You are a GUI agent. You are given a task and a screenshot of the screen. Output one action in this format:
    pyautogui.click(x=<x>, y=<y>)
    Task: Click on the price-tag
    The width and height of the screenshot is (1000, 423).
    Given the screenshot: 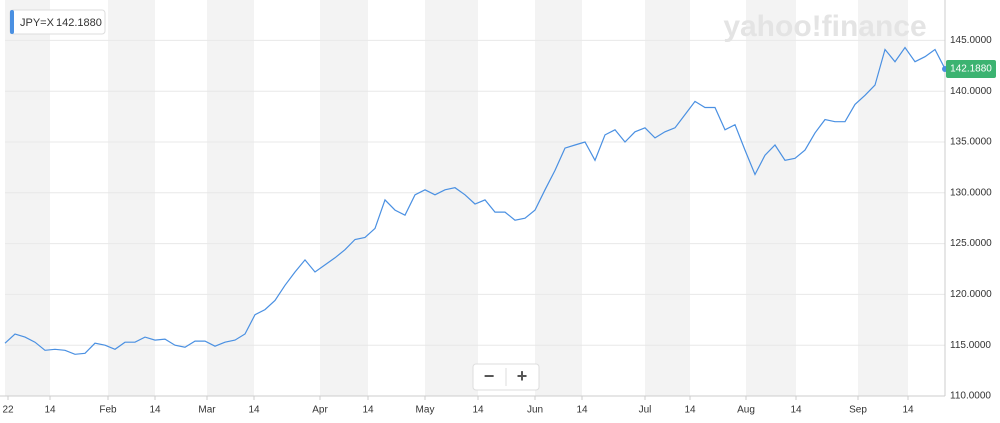 What is the action you would take?
    pyautogui.click(x=971, y=68)
    